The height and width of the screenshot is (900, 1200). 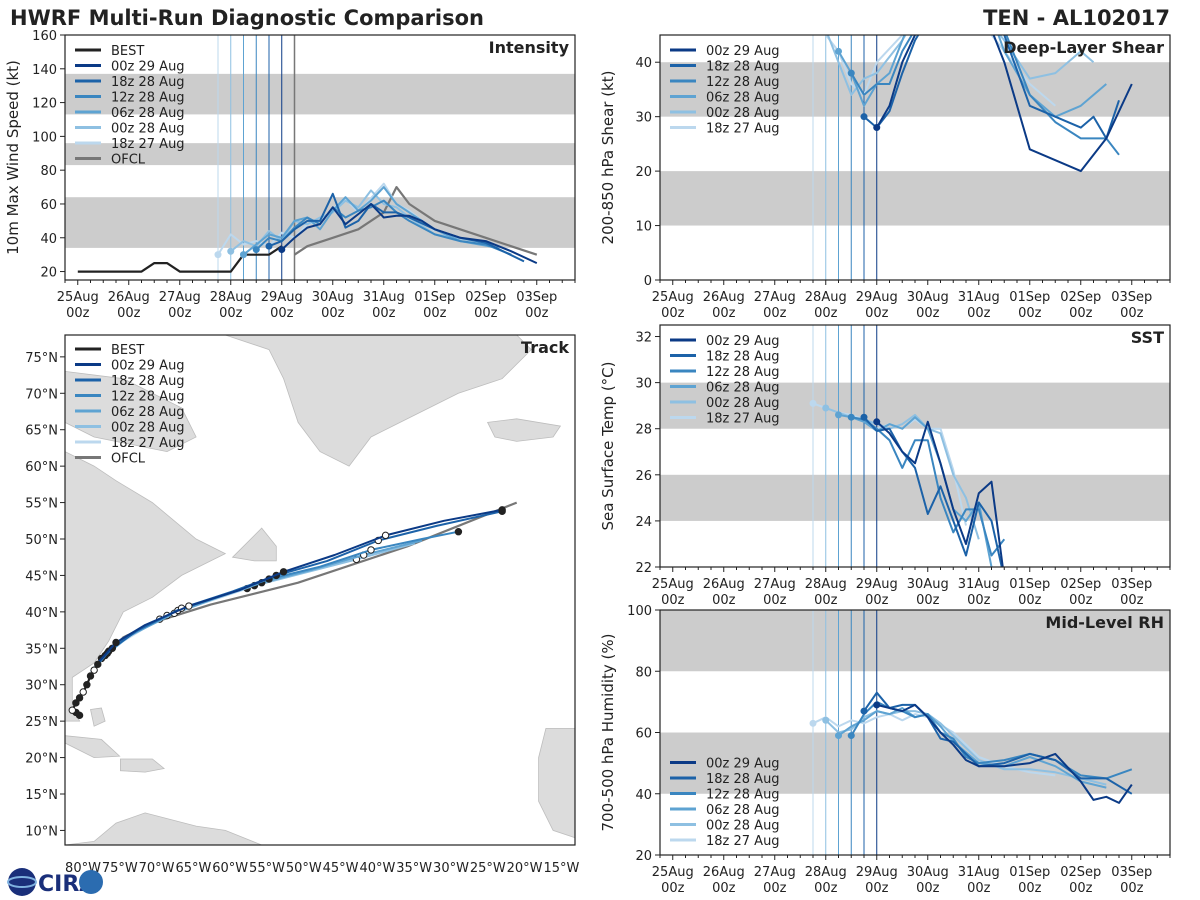 I want to click on lat-tick-label: 50°N, so click(x=41, y=540).